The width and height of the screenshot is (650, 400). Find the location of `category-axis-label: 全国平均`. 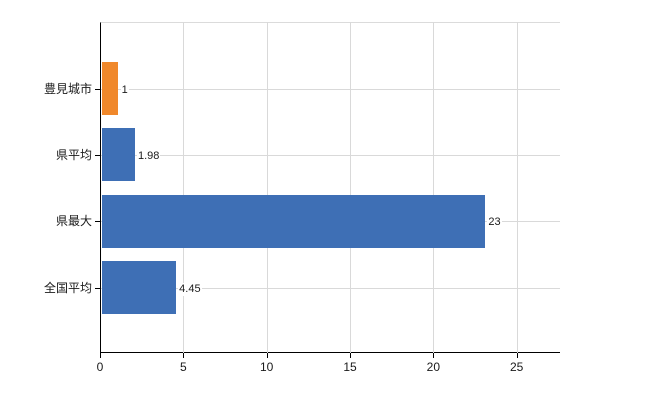

category-axis-label: 全国平均 is located at coordinates (67, 287).